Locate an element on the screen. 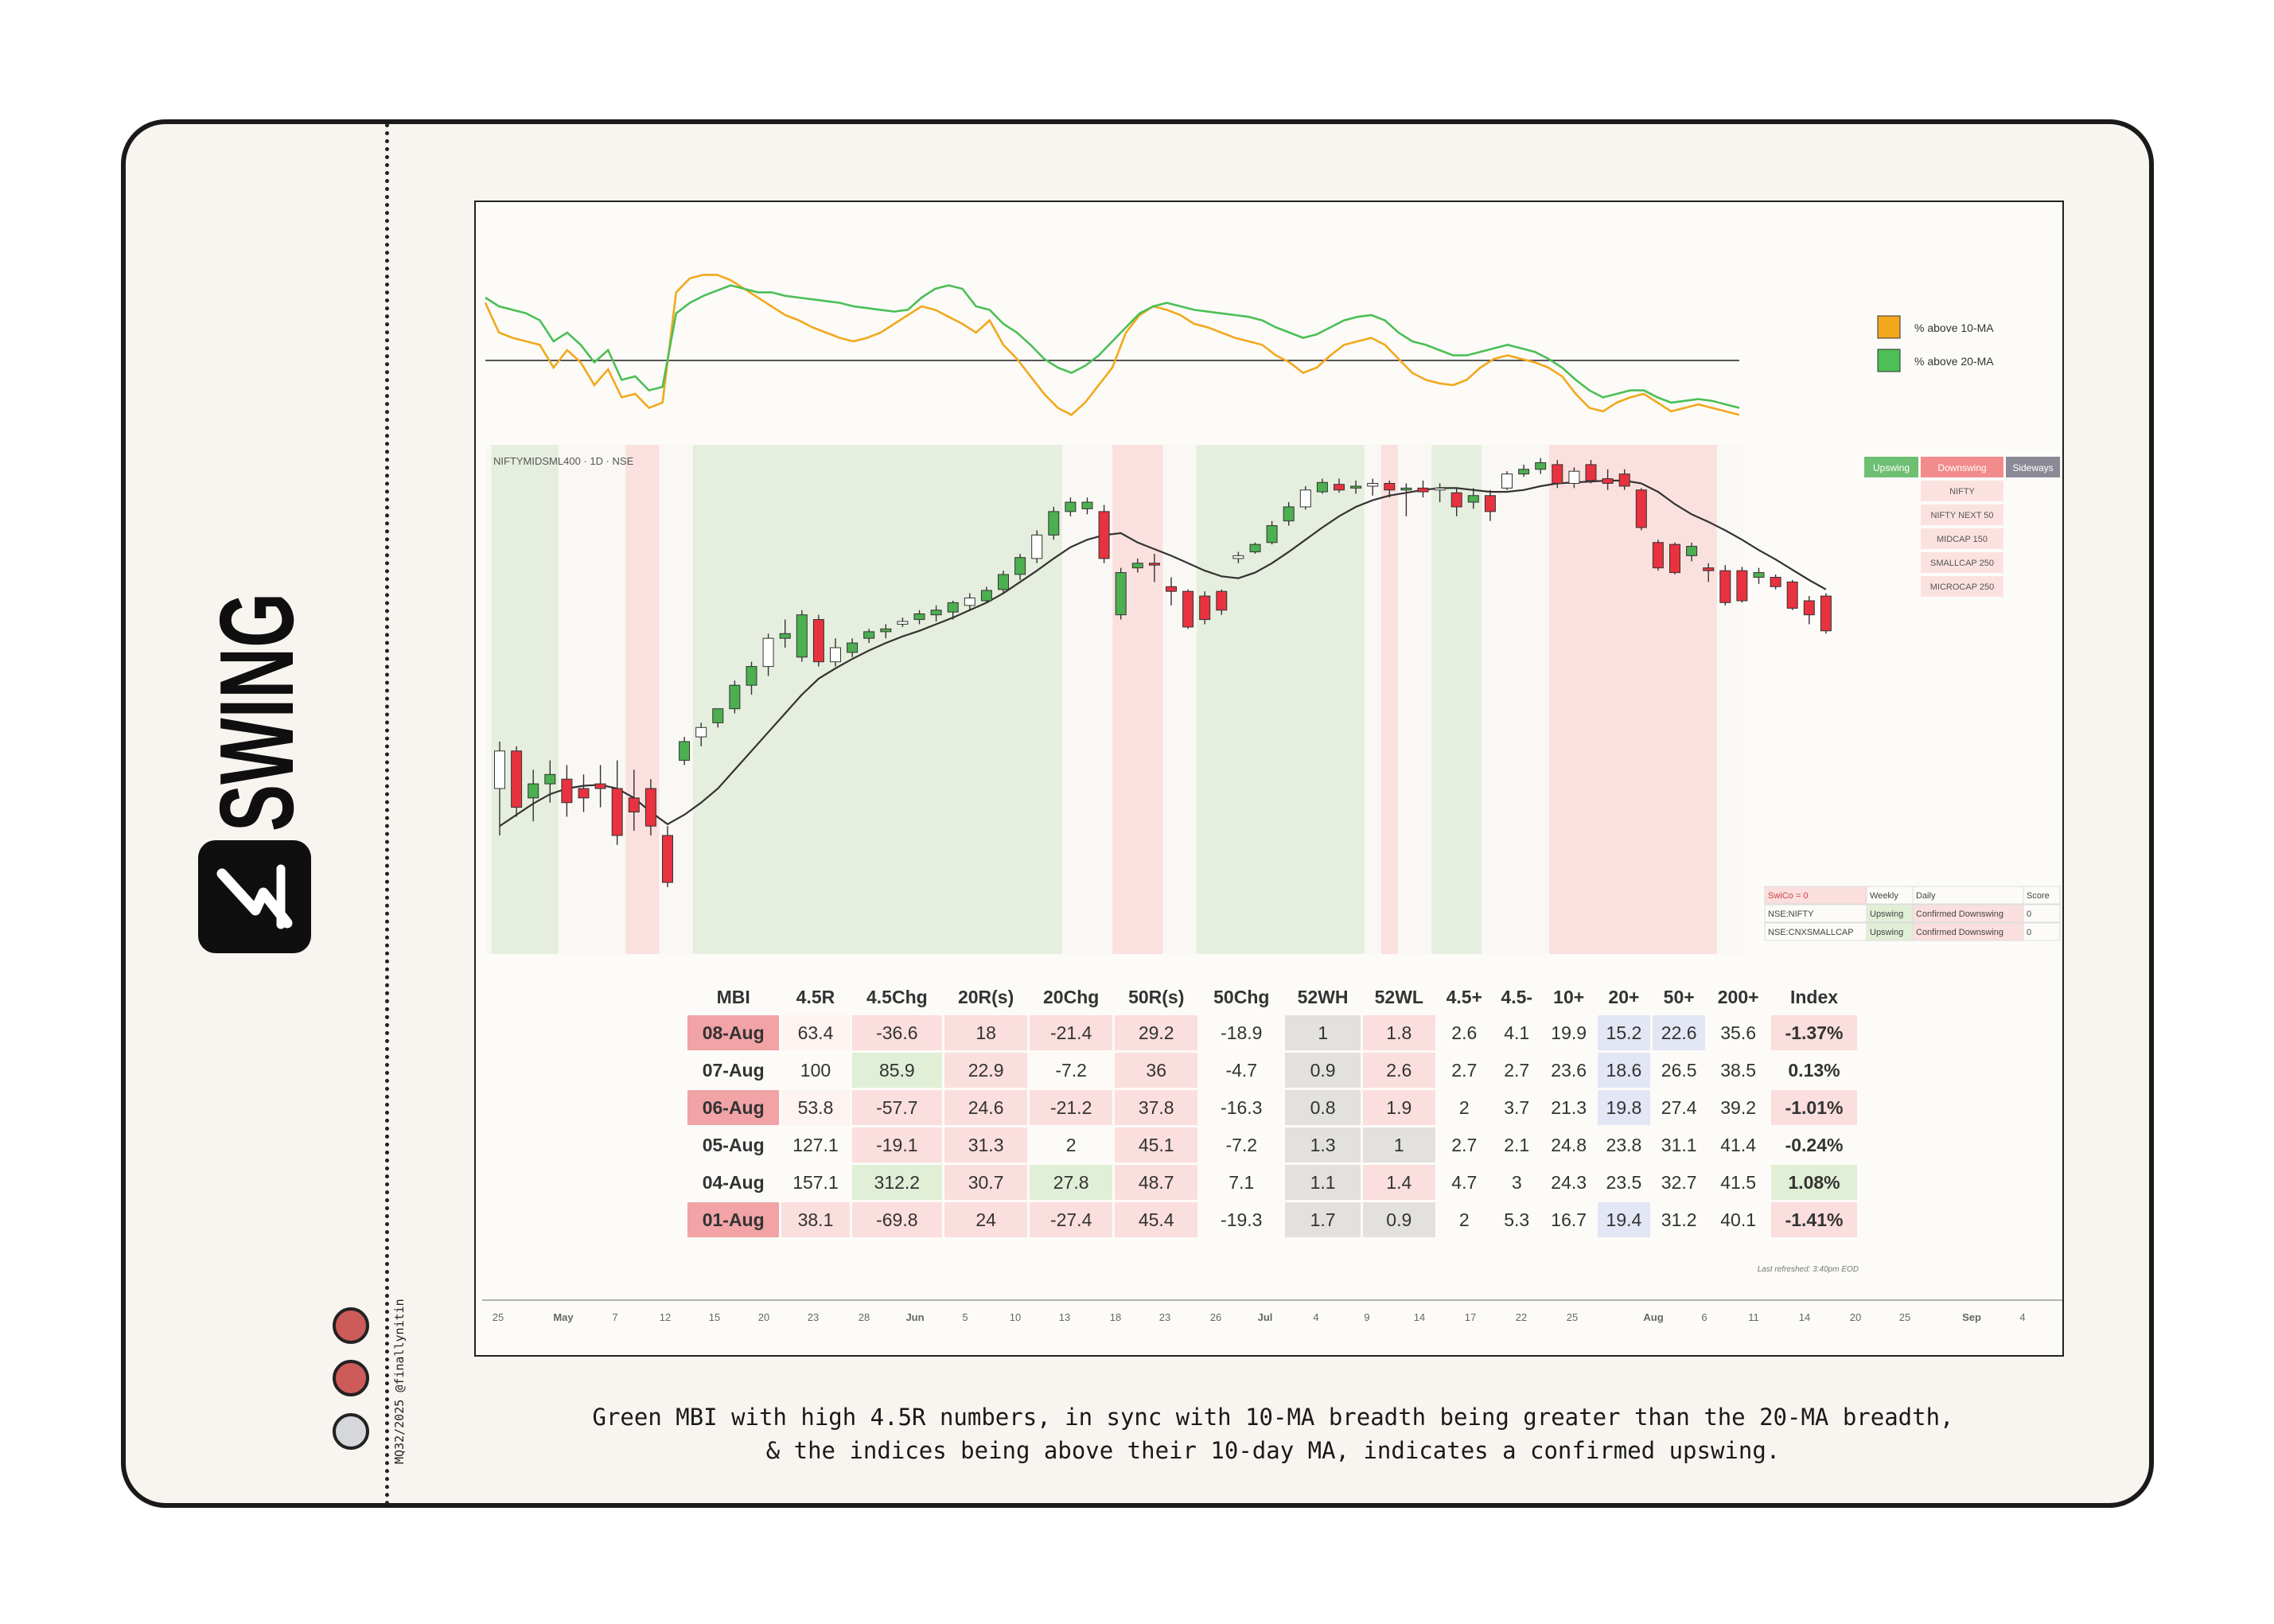 The image size is (2274, 1624). mbi-cell: -19.1 is located at coordinates (897, 1145).